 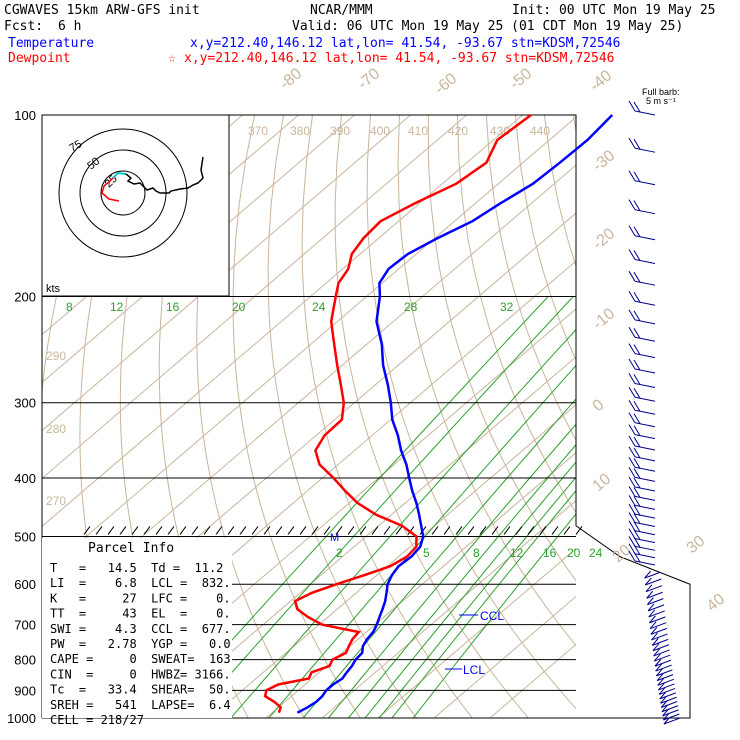 What do you see at coordinates (458, 131) in the screenshot?
I see `theta-label: 420` at bounding box center [458, 131].